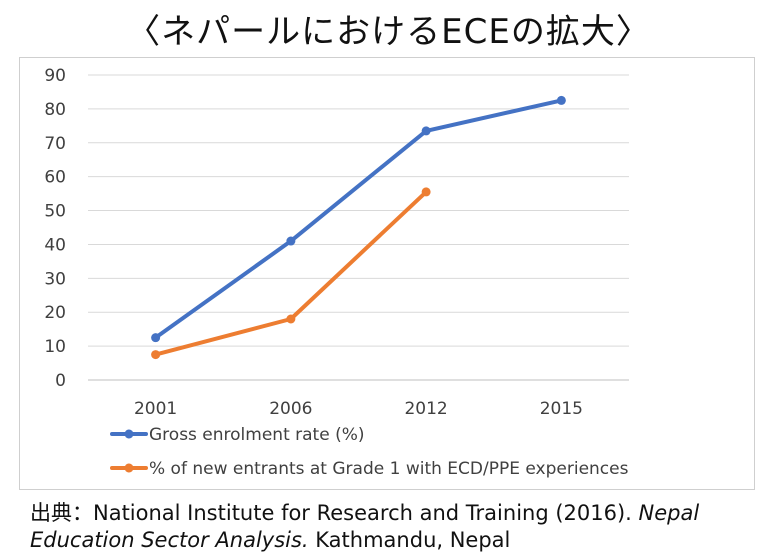 The width and height of the screenshot is (777, 559). What do you see at coordinates (425, 409) in the screenshot?
I see `x-tick-label: 2012` at bounding box center [425, 409].